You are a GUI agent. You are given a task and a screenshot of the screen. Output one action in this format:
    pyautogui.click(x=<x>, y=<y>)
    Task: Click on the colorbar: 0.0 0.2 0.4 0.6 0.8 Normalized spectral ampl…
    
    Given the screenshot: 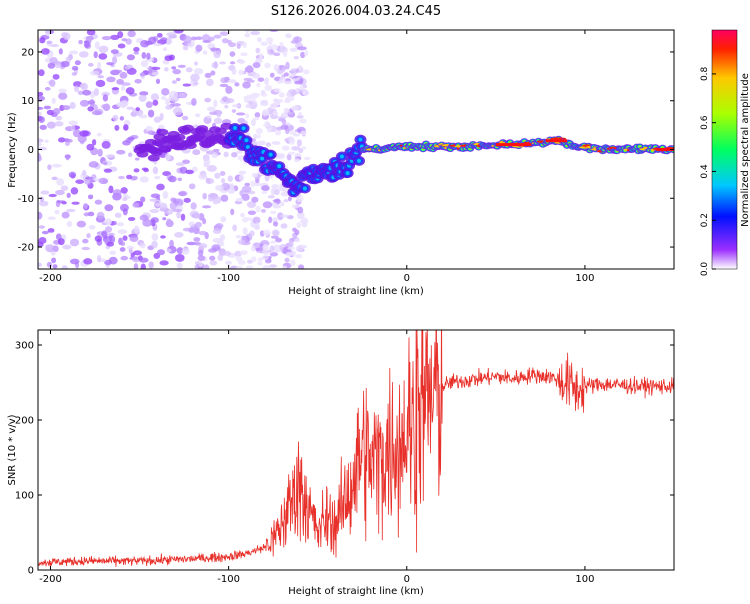 What is the action you would take?
    pyautogui.click(x=725, y=153)
    